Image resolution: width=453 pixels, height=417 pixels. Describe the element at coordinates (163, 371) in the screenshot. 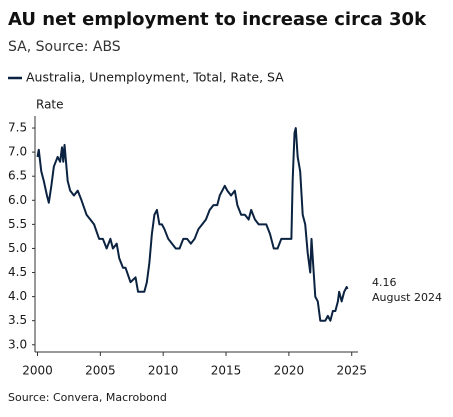

I see `x-tick-label: 2010` at that location.